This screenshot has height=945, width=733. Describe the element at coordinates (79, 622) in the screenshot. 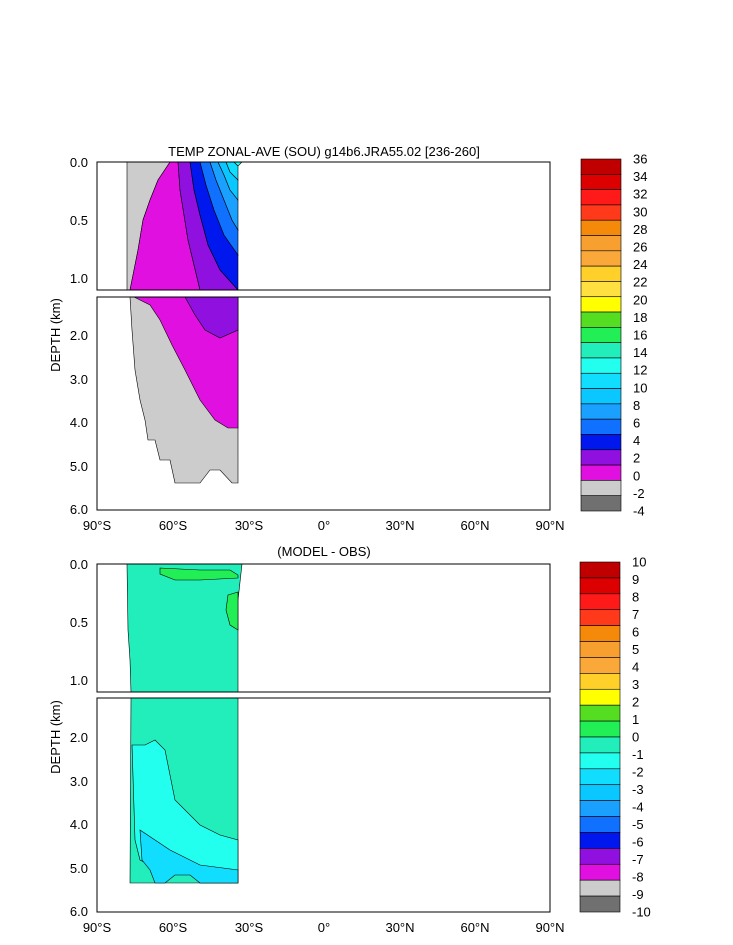

I see `panel2-ytick-0.5: 0.5` at that location.